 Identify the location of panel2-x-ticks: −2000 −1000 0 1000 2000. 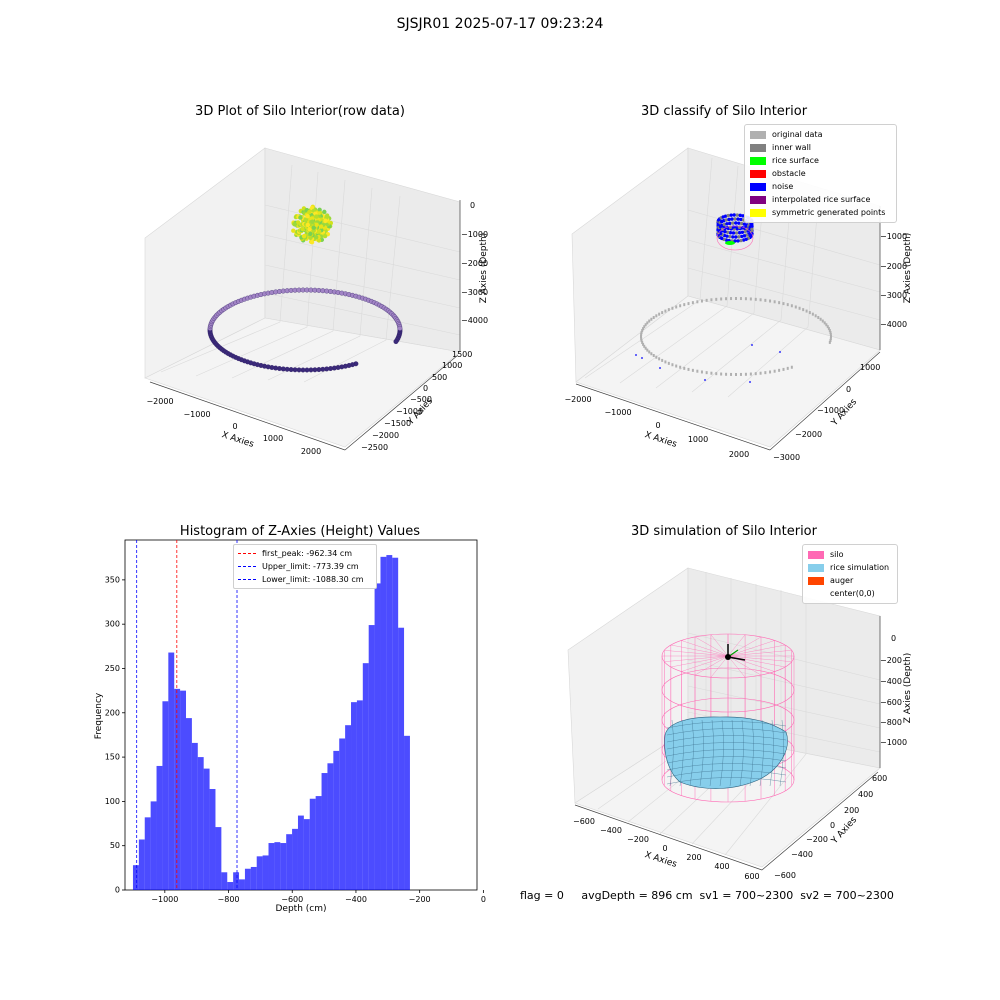
(656, 427).